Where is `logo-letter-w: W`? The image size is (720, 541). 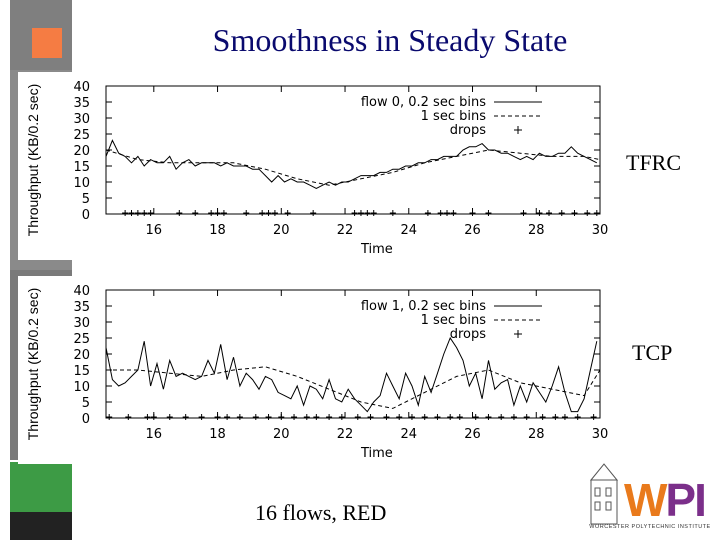
logo-letter-w: W is located at coordinates (645, 500).